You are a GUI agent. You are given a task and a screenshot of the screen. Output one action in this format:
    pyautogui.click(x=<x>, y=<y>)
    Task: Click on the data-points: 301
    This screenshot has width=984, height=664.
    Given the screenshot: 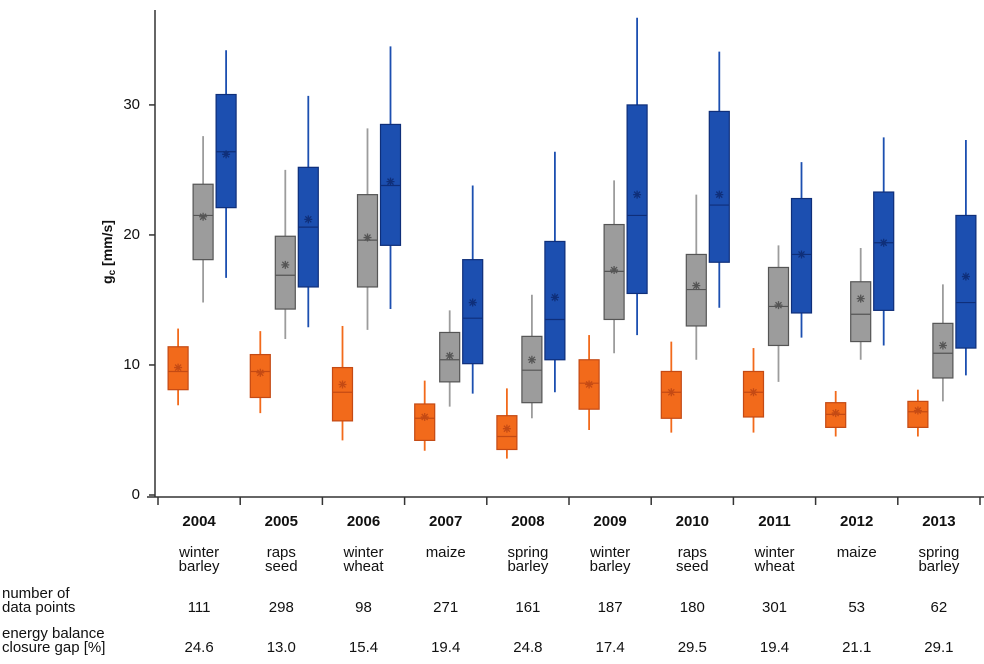 What is the action you would take?
    pyautogui.click(x=774, y=607)
    